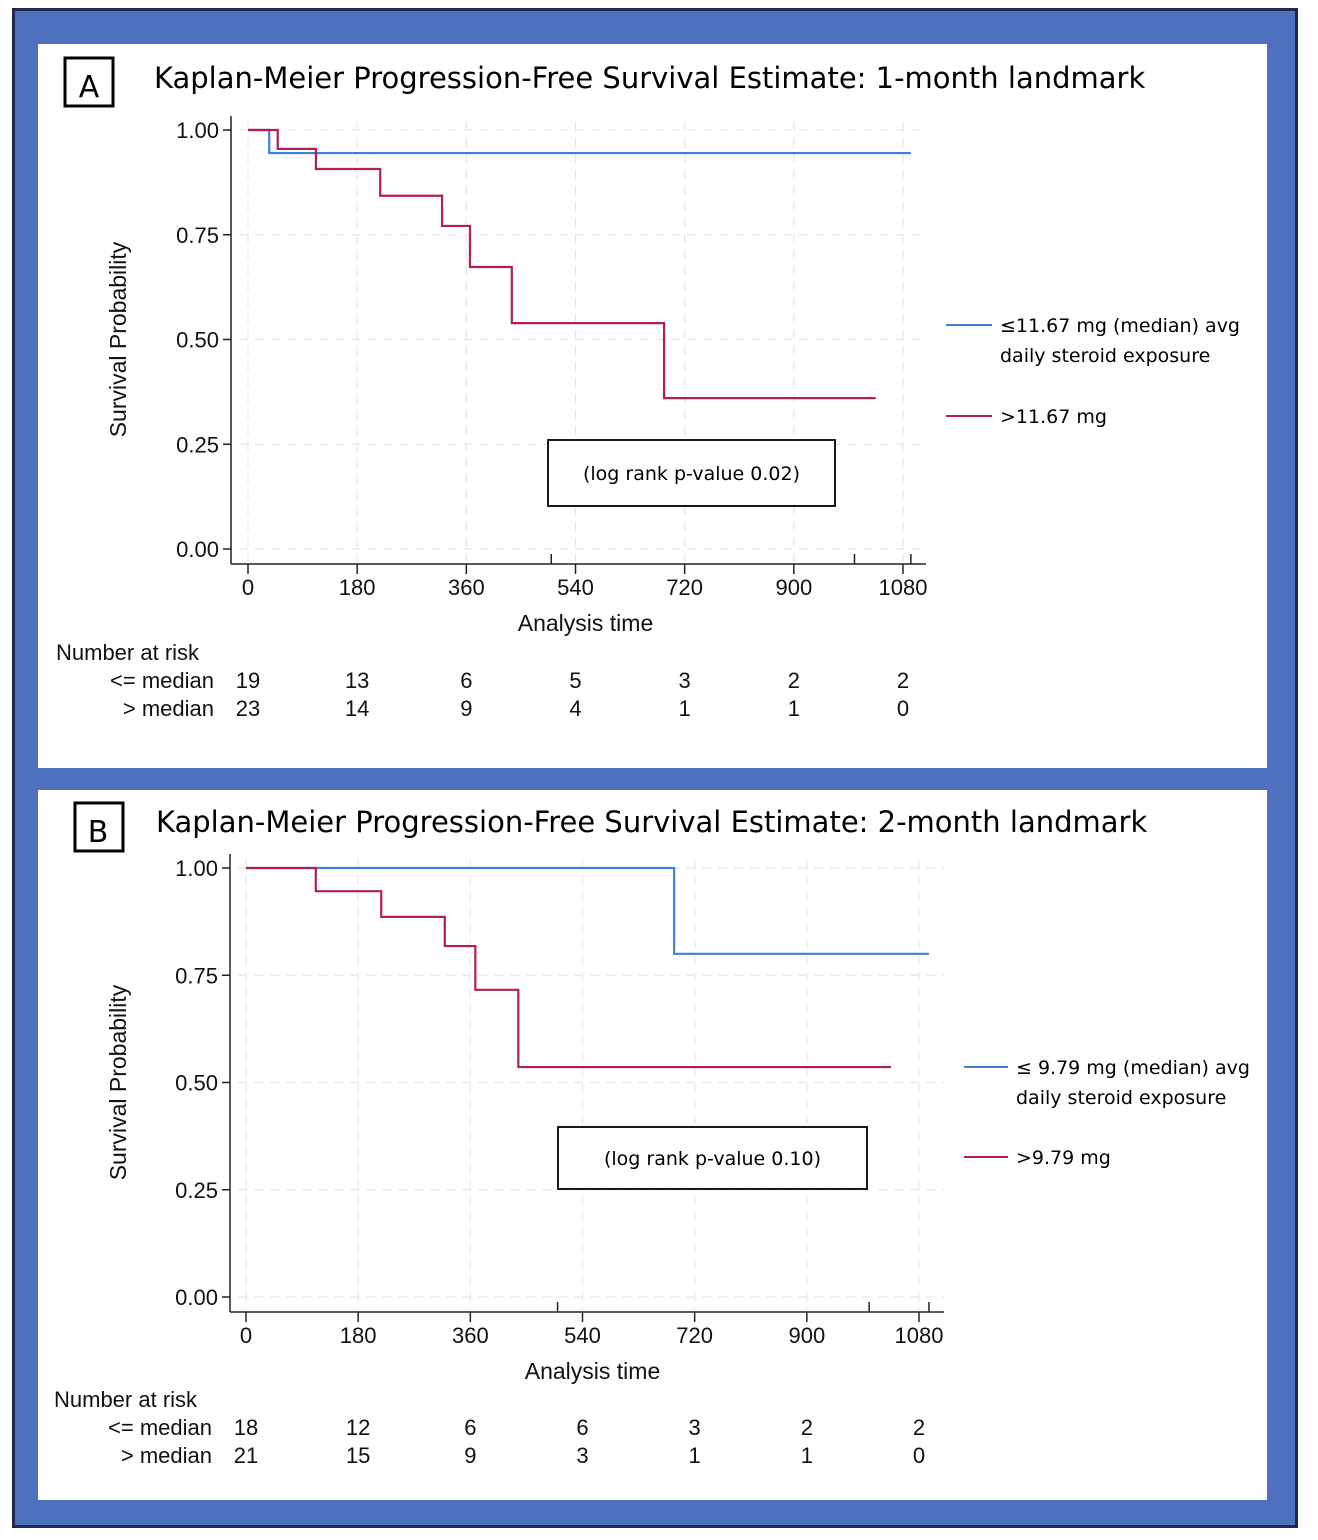  What do you see at coordinates (1133, 1068) in the screenshot?
I see `legend-label: ≤ 9.79 mg (median) avg` at bounding box center [1133, 1068].